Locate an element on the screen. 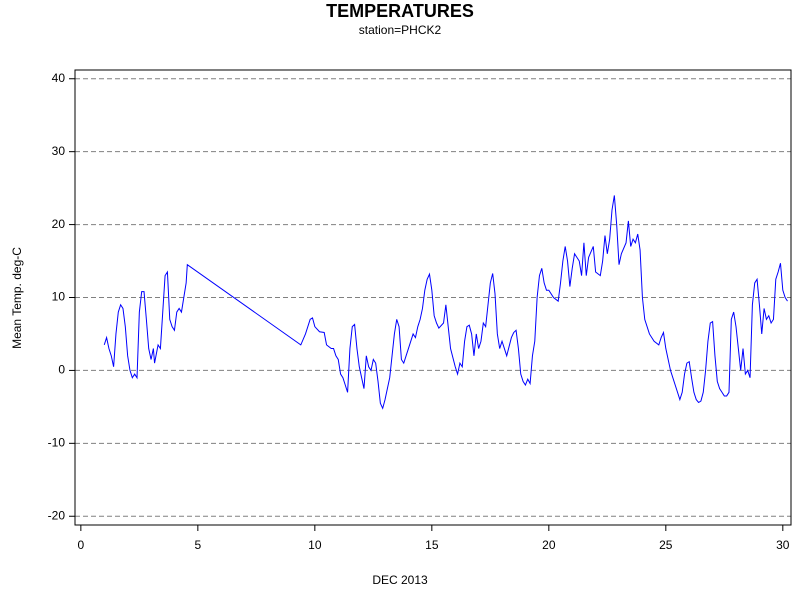 The width and height of the screenshot is (800, 600). x-tick-label: 5 is located at coordinates (197, 545).